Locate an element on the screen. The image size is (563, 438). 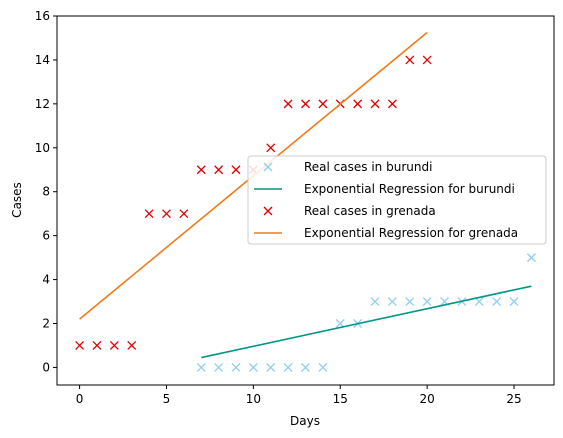
legend-label: Exponential Regression for burundi is located at coordinates (409, 189).